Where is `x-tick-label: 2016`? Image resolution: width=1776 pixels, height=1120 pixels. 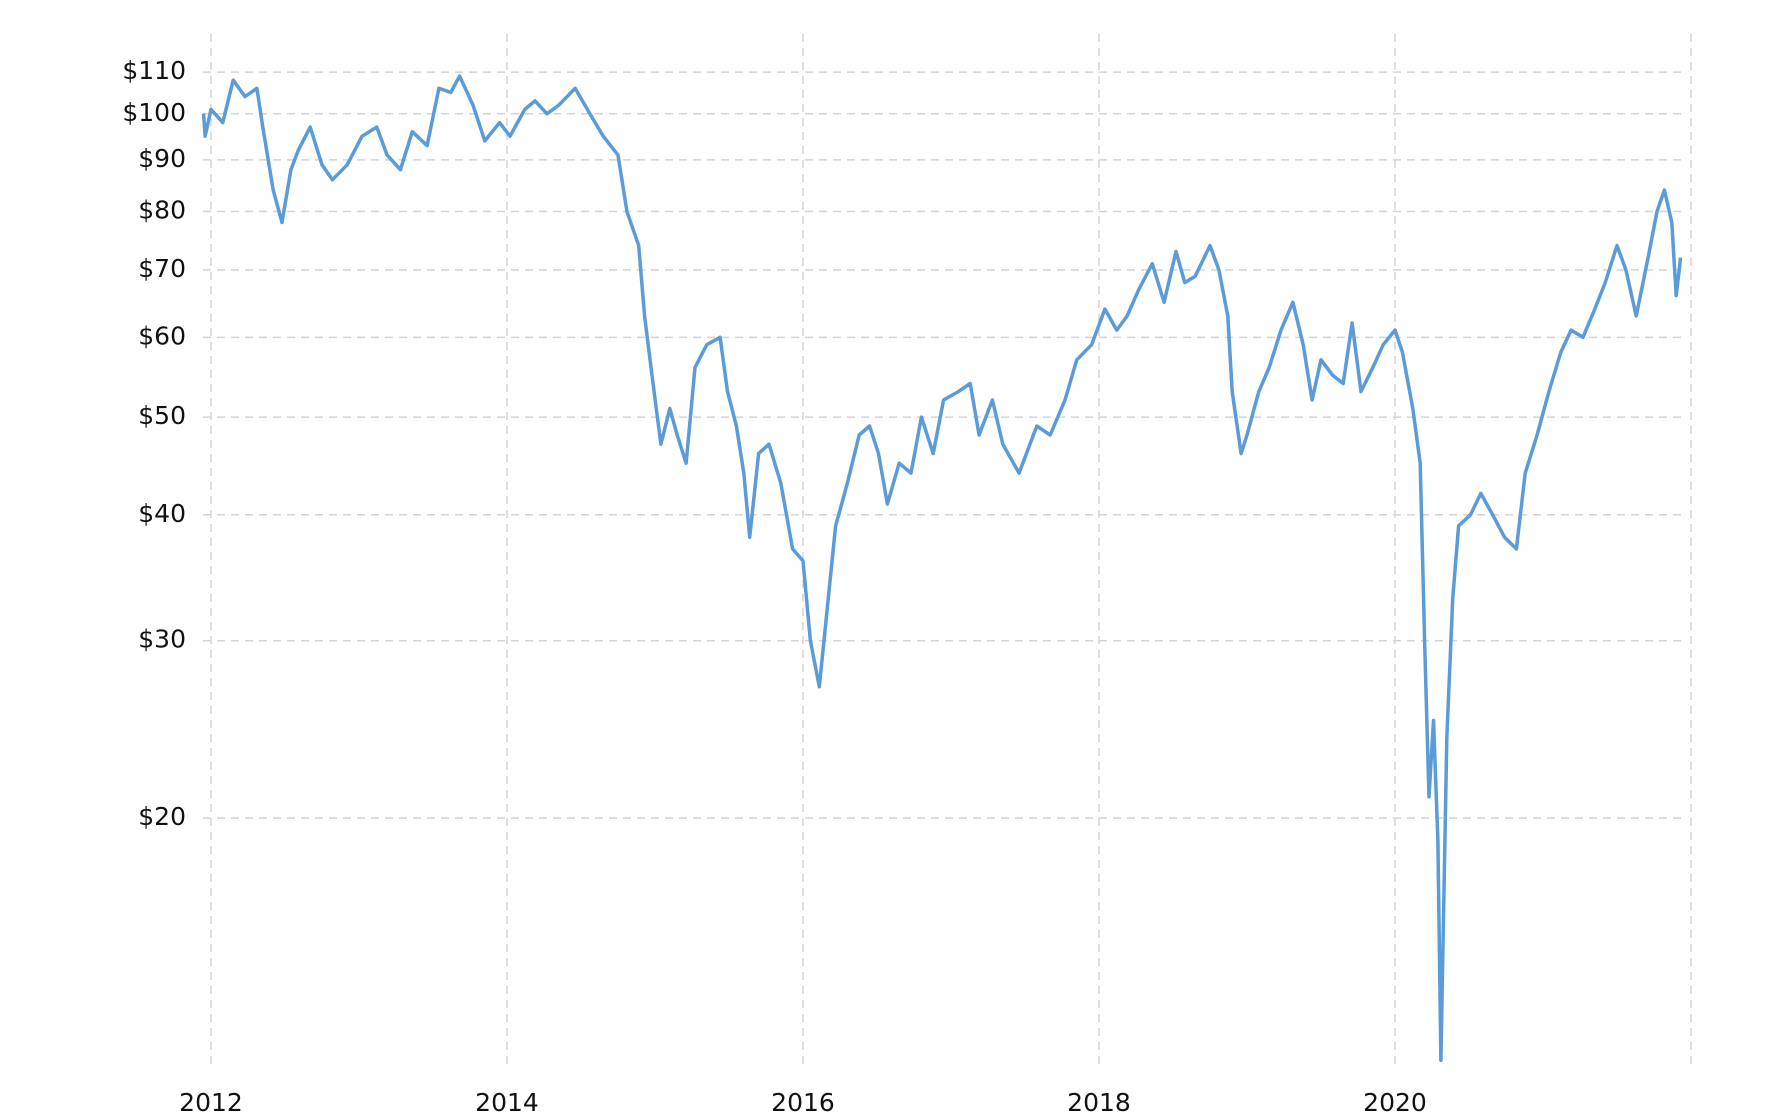
x-tick-label: 2016 is located at coordinates (803, 1102).